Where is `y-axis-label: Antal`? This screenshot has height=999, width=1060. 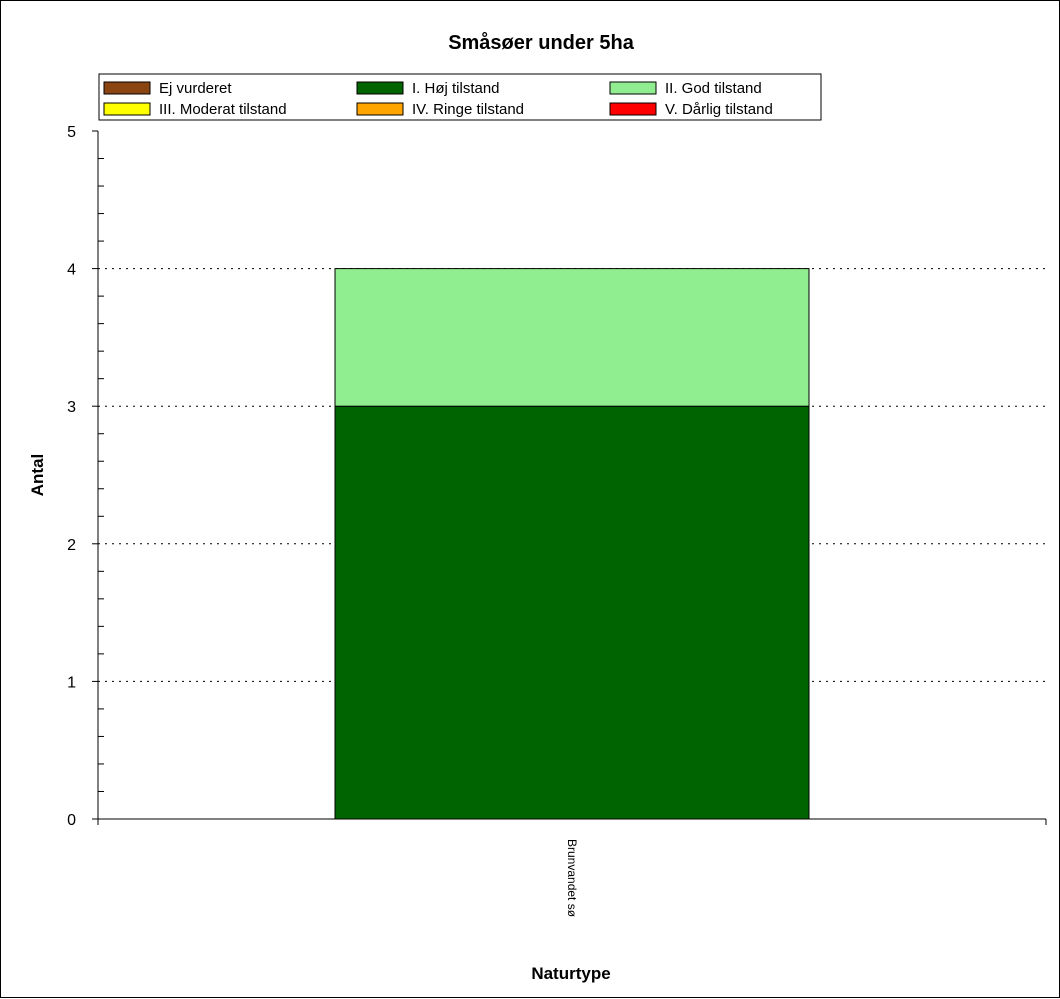
y-axis-label: Antal is located at coordinates (37, 475).